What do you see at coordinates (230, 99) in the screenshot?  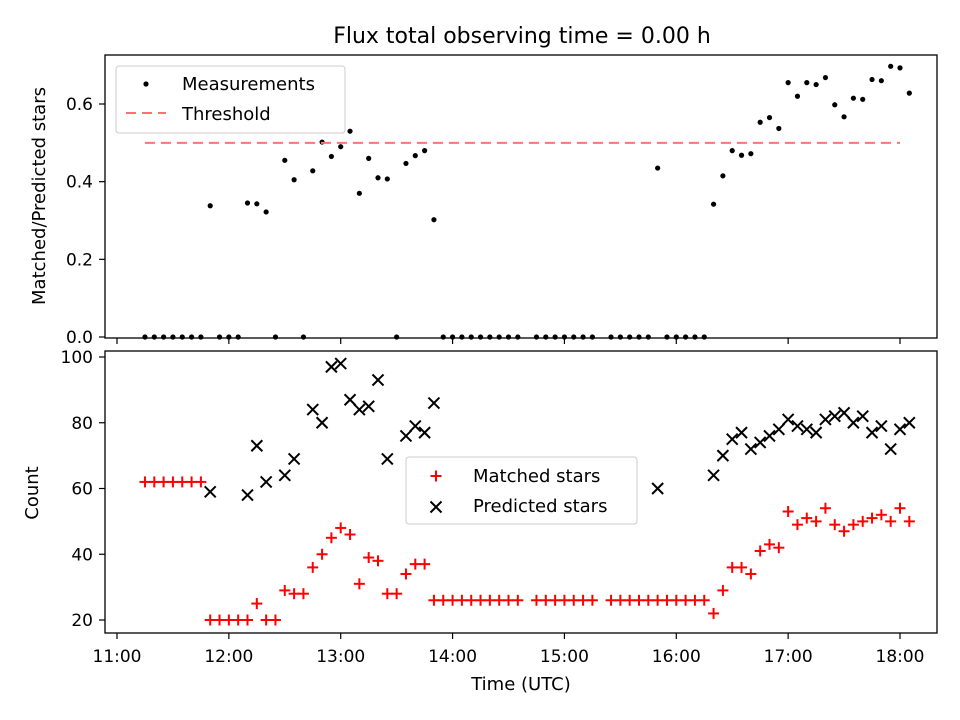 I see `top-legend: Measurements Threshold` at bounding box center [230, 99].